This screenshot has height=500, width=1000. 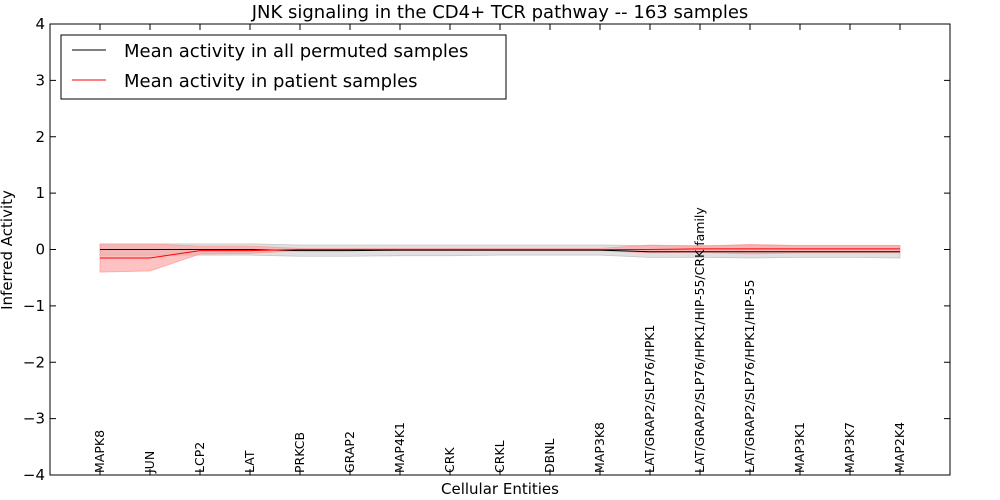 What do you see at coordinates (500, 489) in the screenshot?
I see `x-axis-label: Cellular Entities` at bounding box center [500, 489].